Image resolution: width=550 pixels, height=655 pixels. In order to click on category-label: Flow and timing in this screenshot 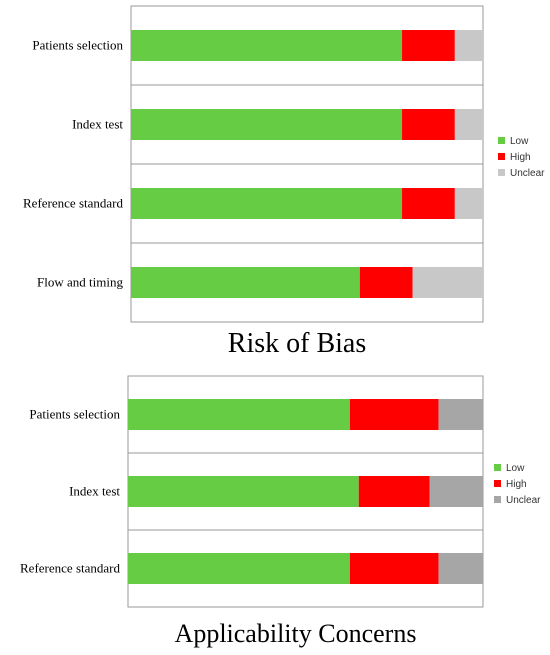, I will do `click(80, 282)`.